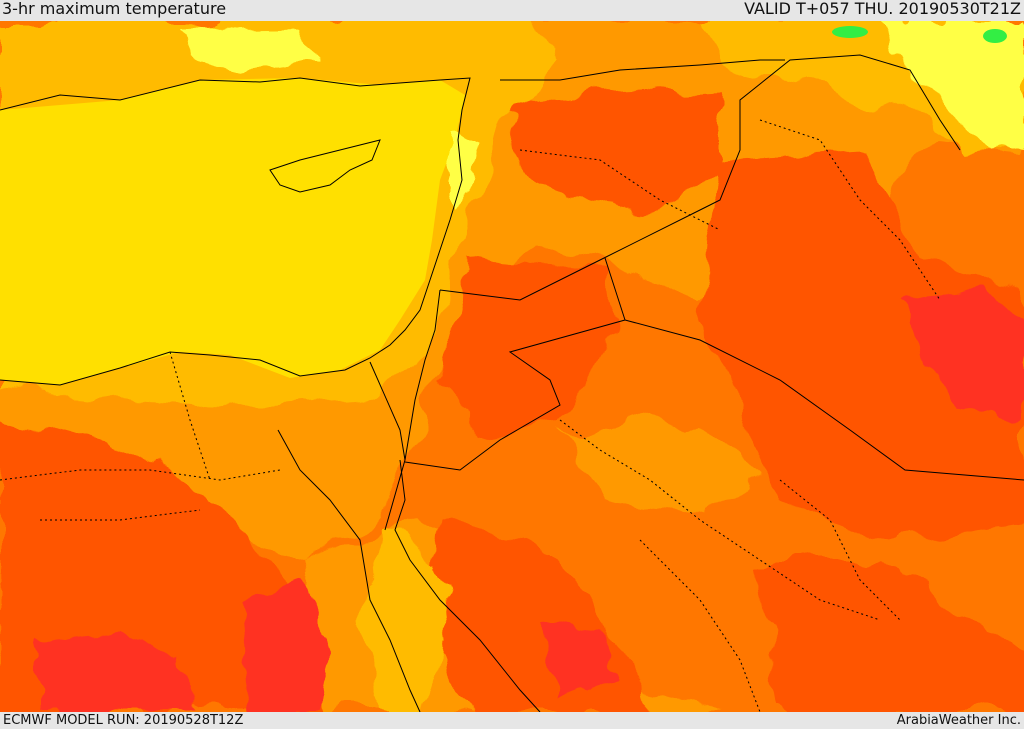 Image resolution: width=1024 pixels, height=729 pixels. I want to click on credit-text: ArabiaWeather Inc., so click(958, 720).